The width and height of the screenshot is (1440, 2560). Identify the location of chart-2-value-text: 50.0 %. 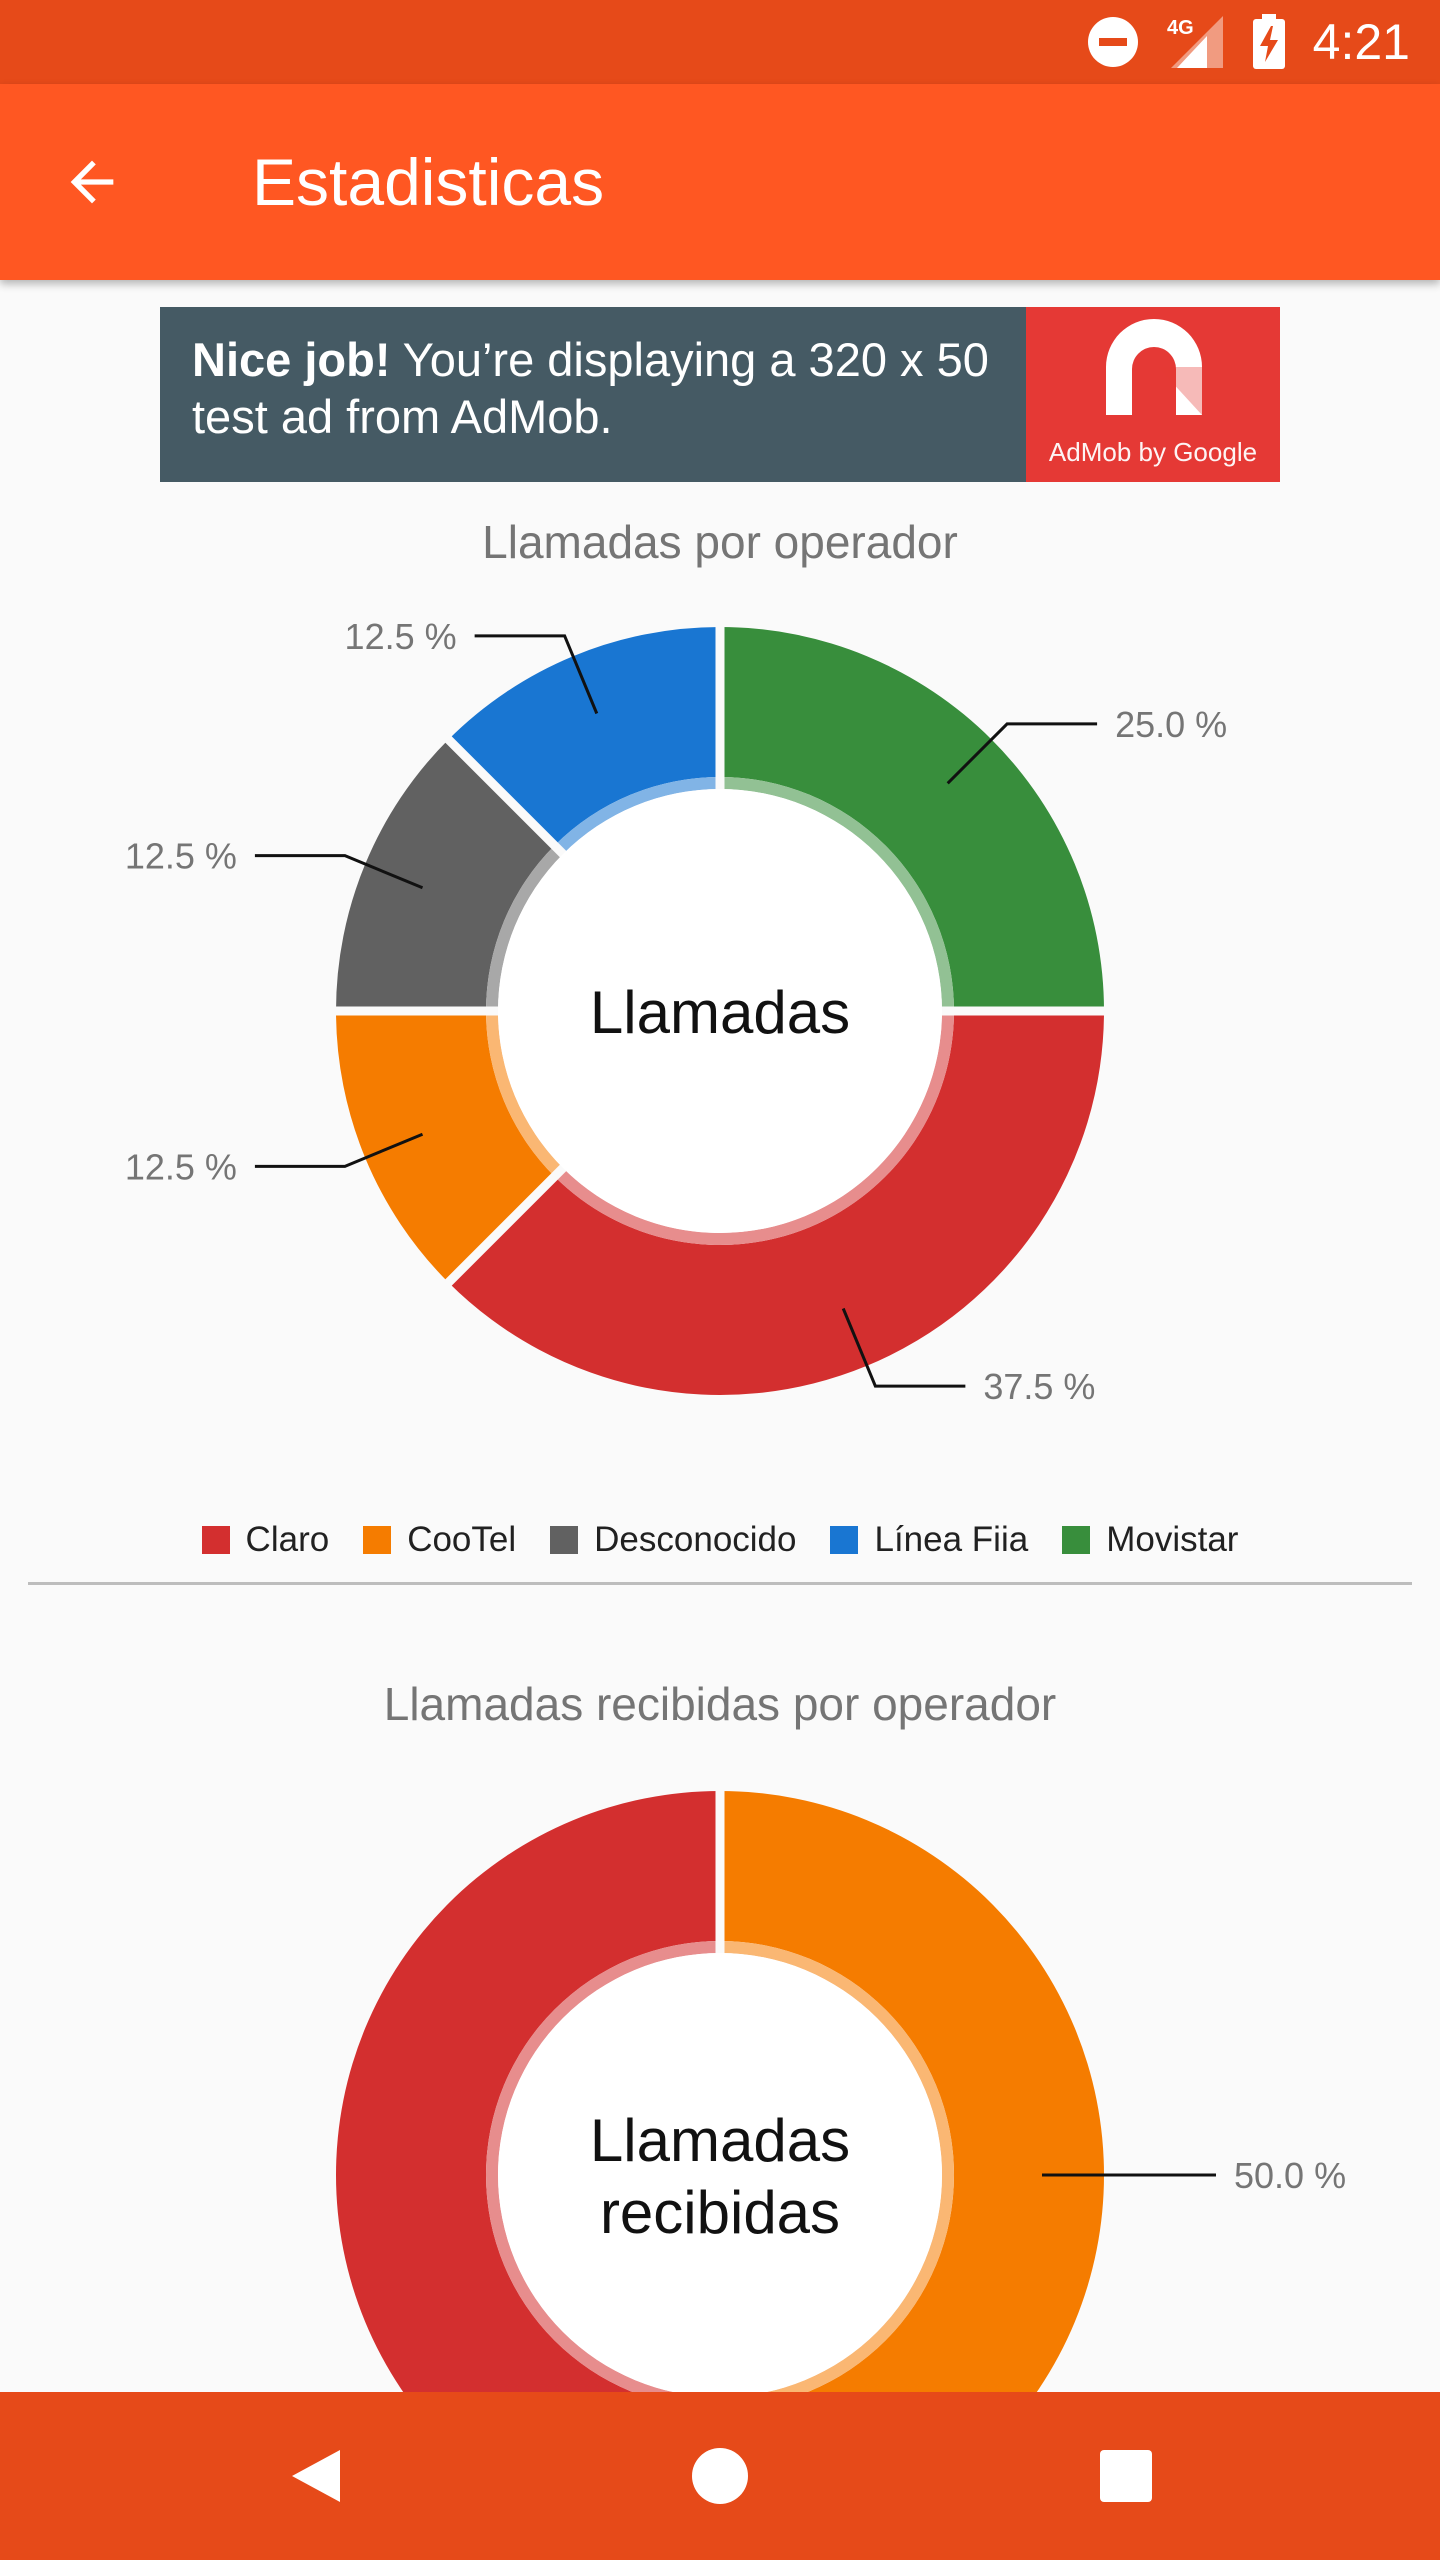
(1290, 2175).